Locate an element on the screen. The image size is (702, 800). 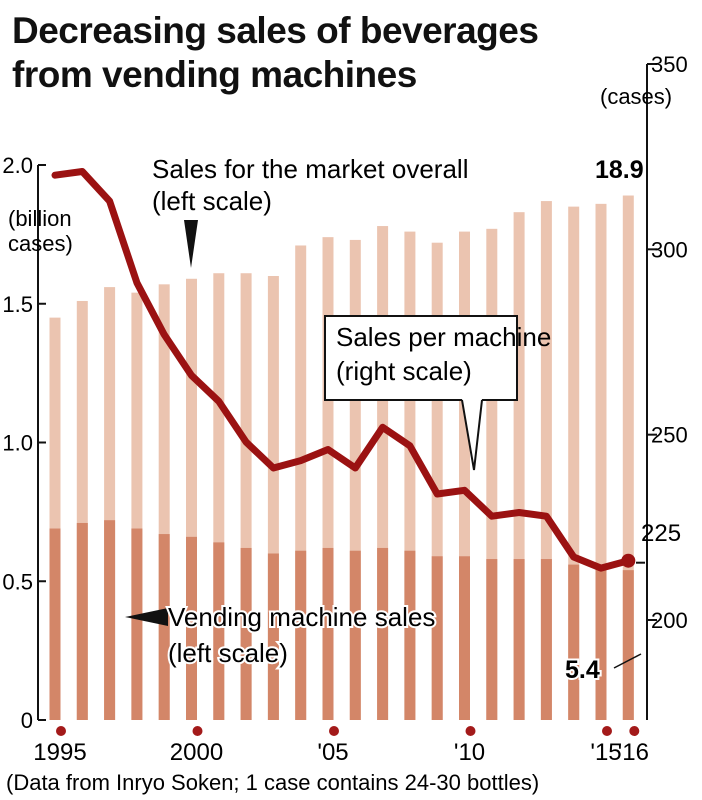
vending-series-label: Vending machine sales is located at coordinates (301, 617).